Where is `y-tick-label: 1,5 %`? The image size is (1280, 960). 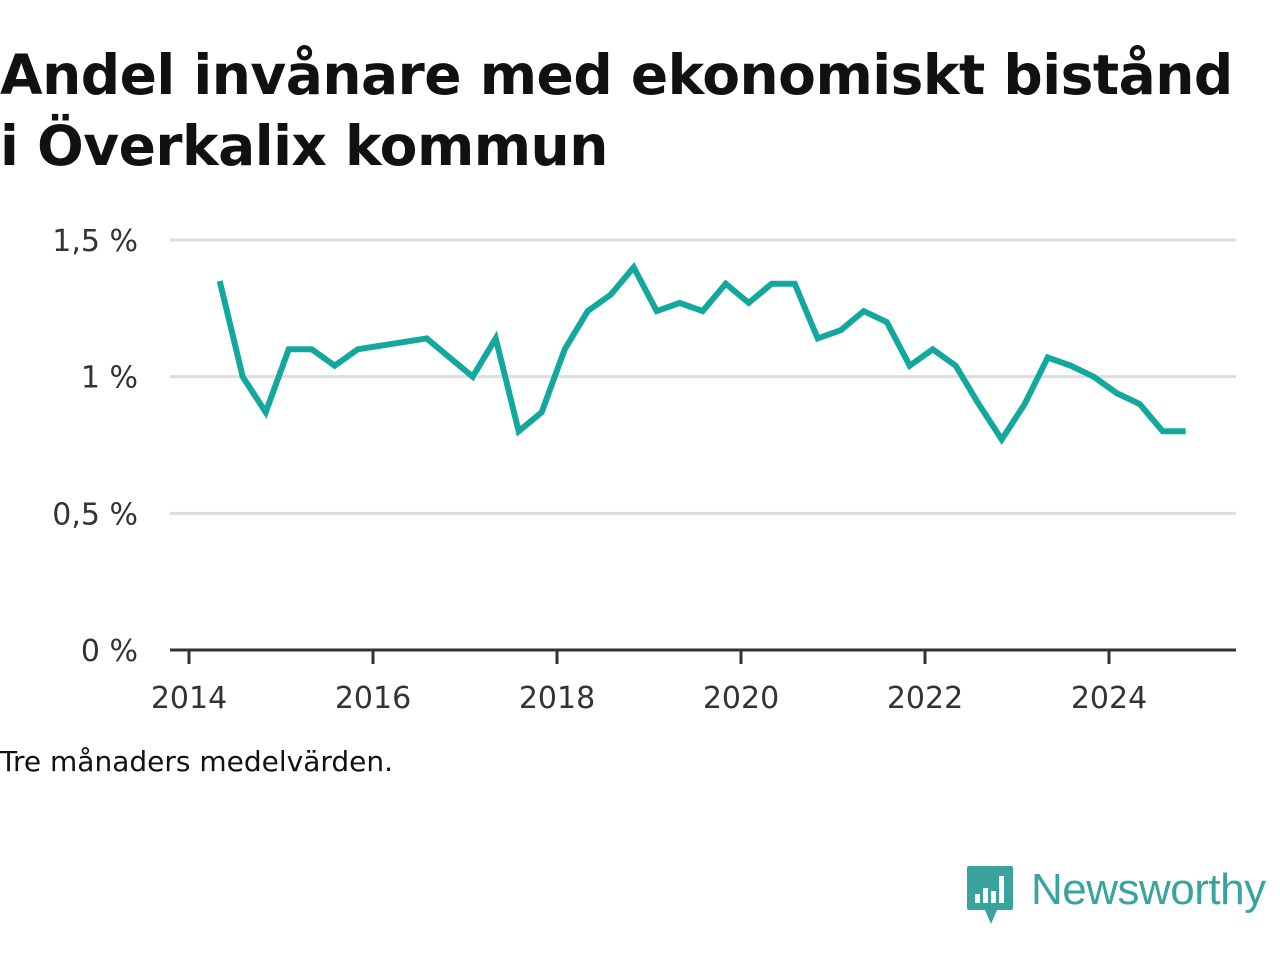
y-tick-label: 1,5 % is located at coordinates (95, 241).